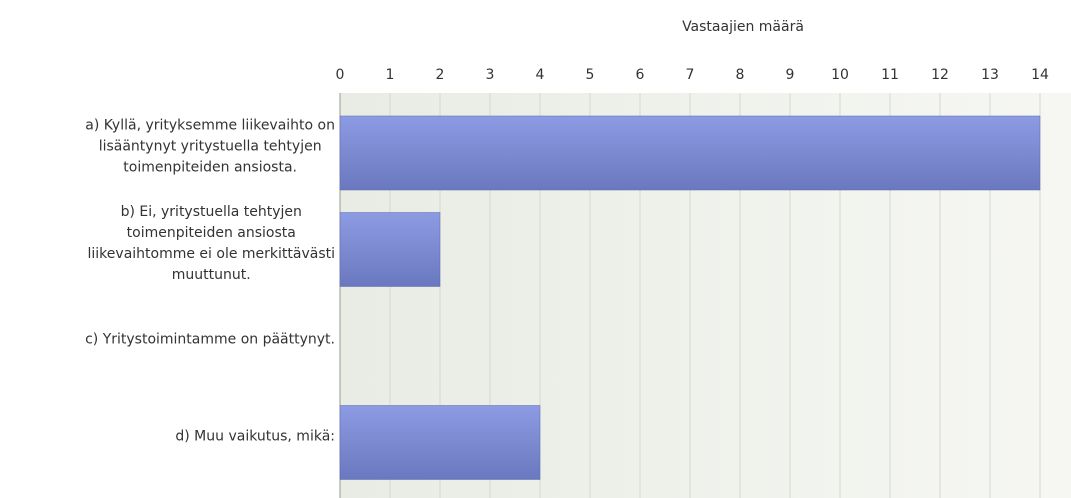 This screenshot has height=498, width=1071. Describe the element at coordinates (210, 167) in the screenshot. I see `category-label-line: toimenpiteiden ansiosta.` at that location.